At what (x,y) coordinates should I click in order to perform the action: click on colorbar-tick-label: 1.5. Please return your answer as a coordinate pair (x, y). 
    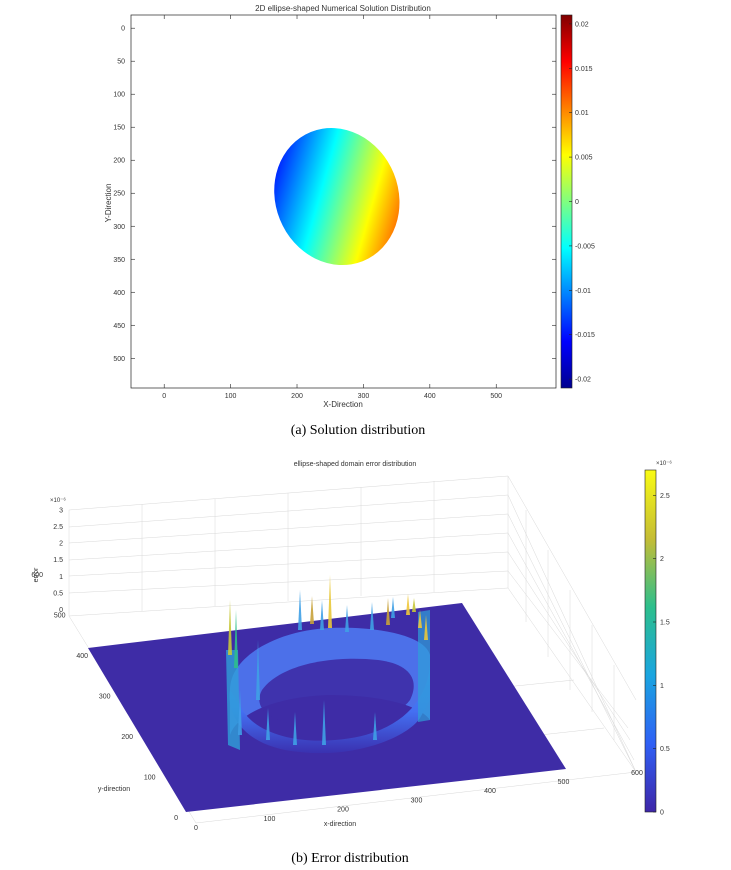
    Looking at the image, I should click on (665, 623).